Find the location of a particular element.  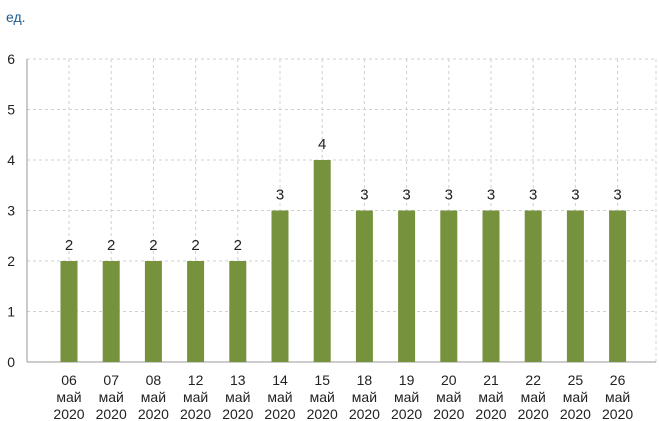

x-tick-label: 22 май 2020 is located at coordinates (533, 396).